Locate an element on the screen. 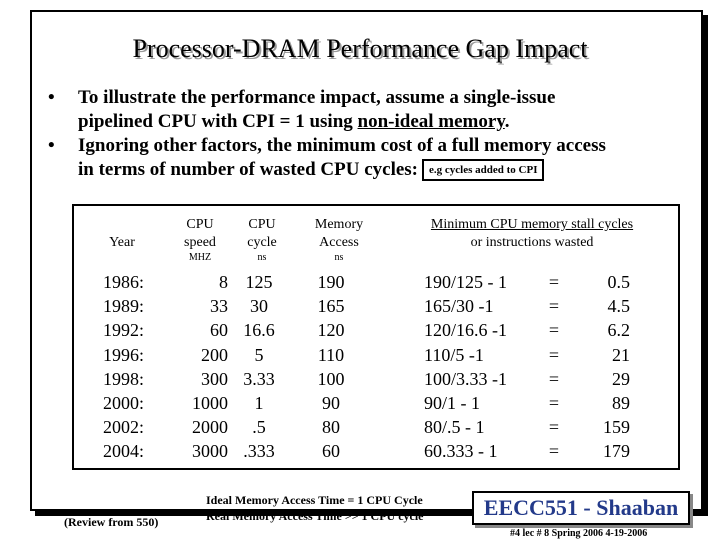 This screenshot has width=720, height=540. result-cell: 29 is located at coordinates (621, 378).